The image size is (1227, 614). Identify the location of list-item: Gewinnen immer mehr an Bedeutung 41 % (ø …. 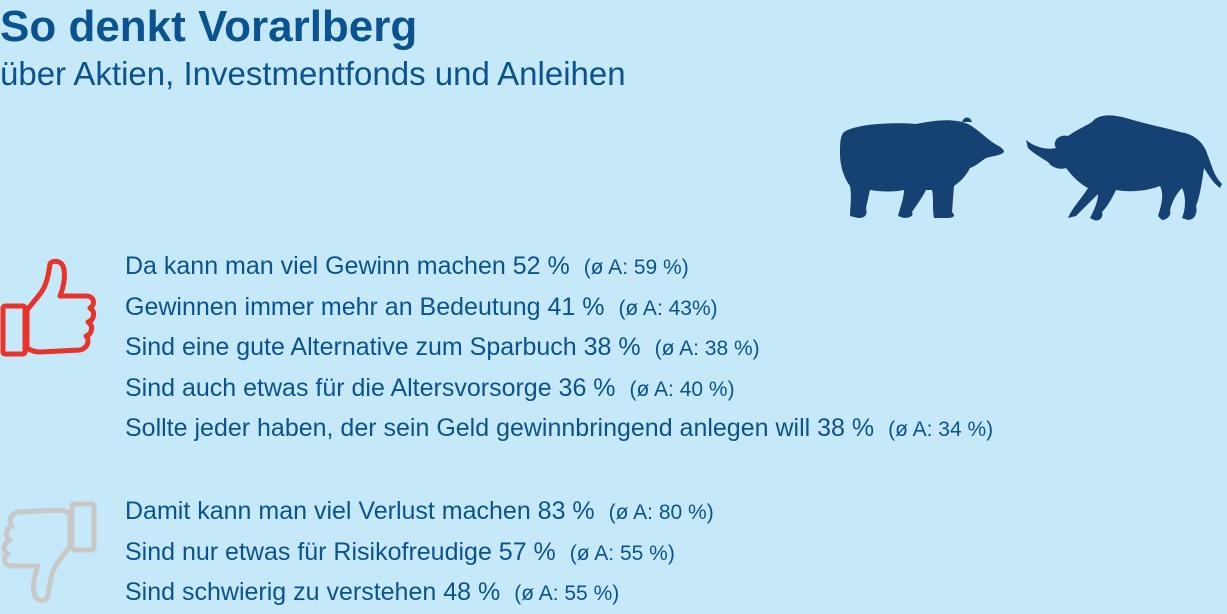
(559, 308).